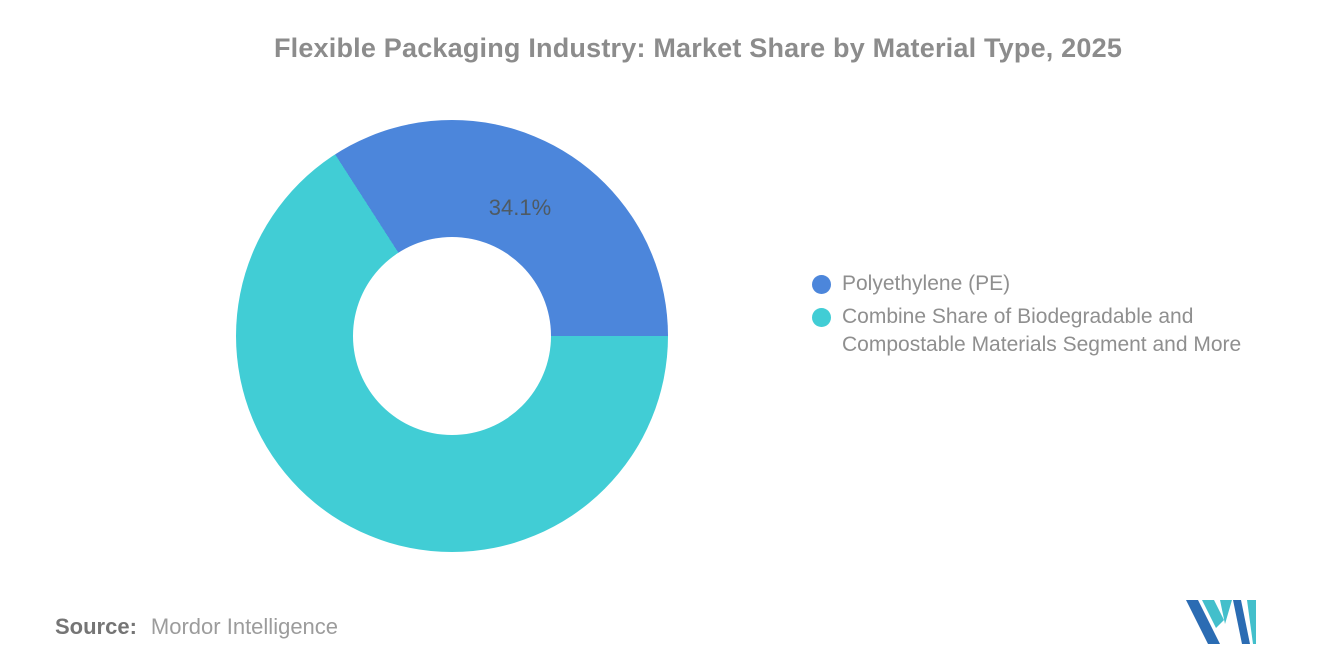 The width and height of the screenshot is (1320, 665). What do you see at coordinates (96, 626) in the screenshot?
I see `source-label: Source:` at bounding box center [96, 626].